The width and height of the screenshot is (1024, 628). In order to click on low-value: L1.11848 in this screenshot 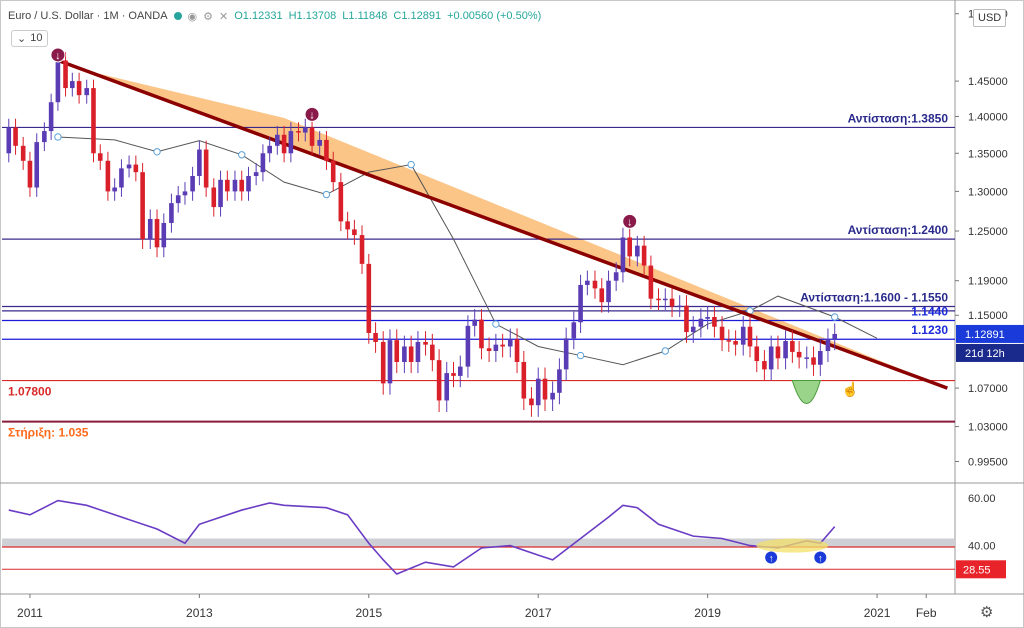, I will do `click(365, 16)`.